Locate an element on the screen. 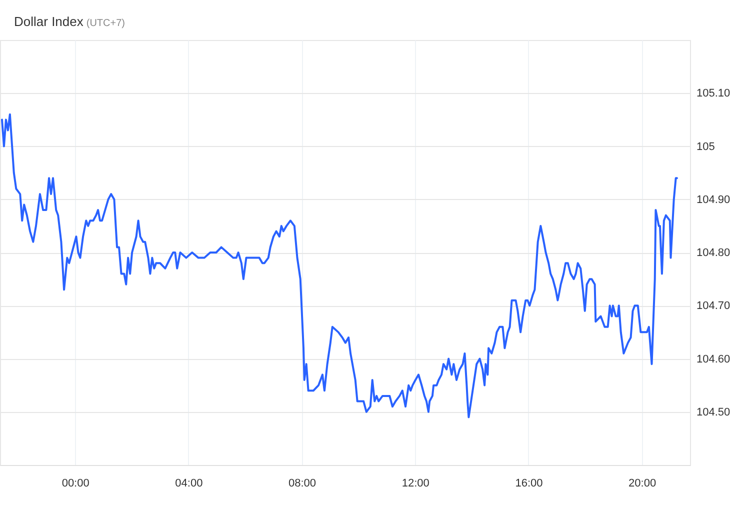 The image size is (750, 520). x-tick-label: 00:00 is located at coordinates (76, 484).